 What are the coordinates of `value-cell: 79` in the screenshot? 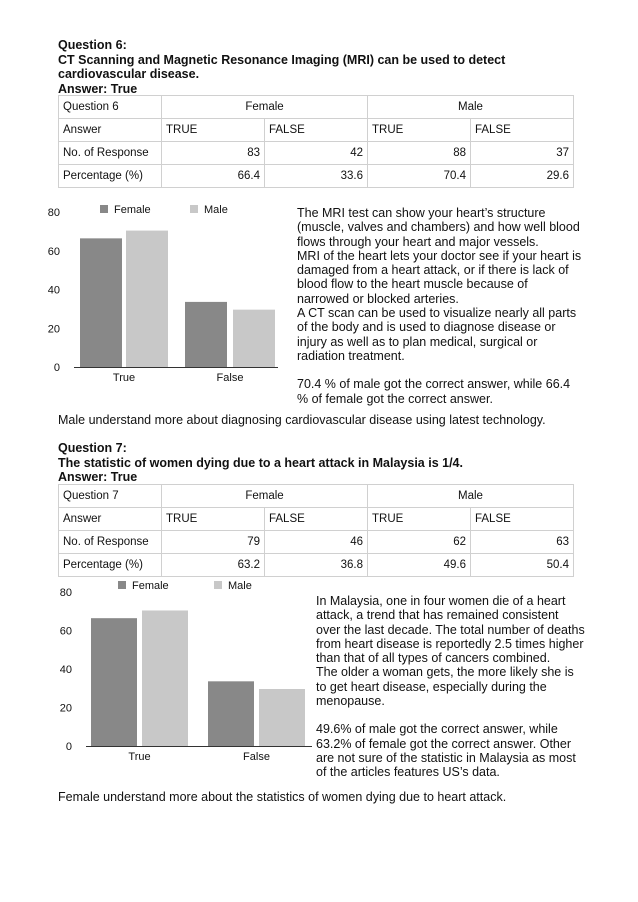 It's located at (213, 542).